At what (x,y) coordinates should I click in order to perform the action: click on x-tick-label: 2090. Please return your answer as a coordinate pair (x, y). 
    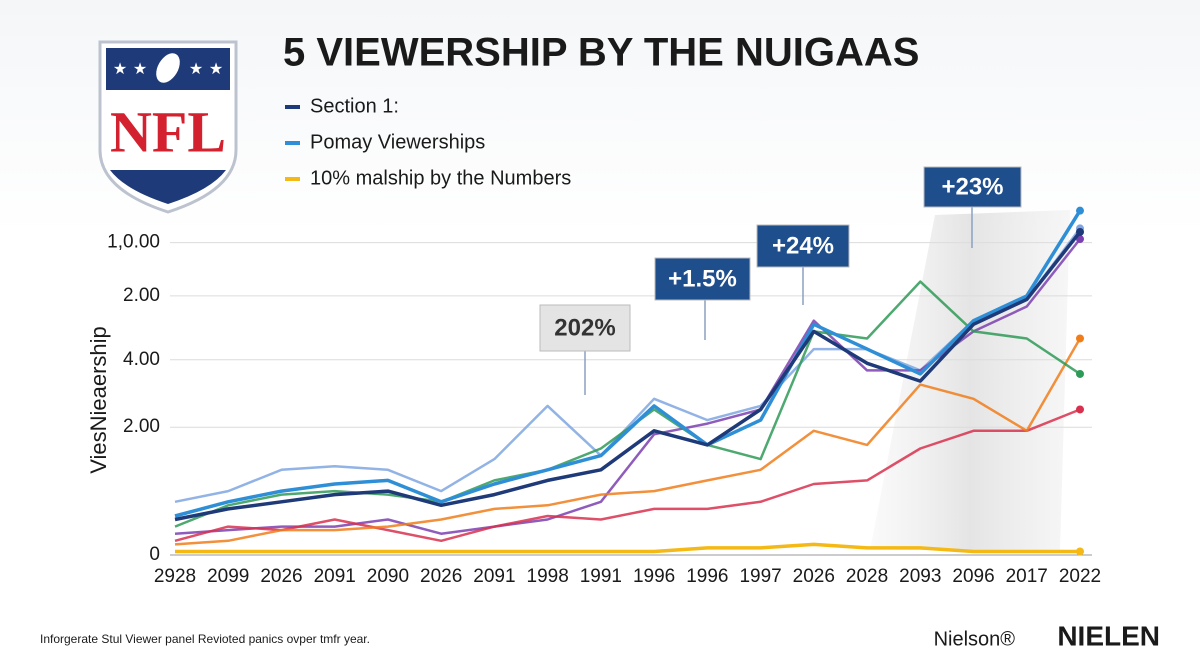
    Looking at the image, I should click on (388, 576).